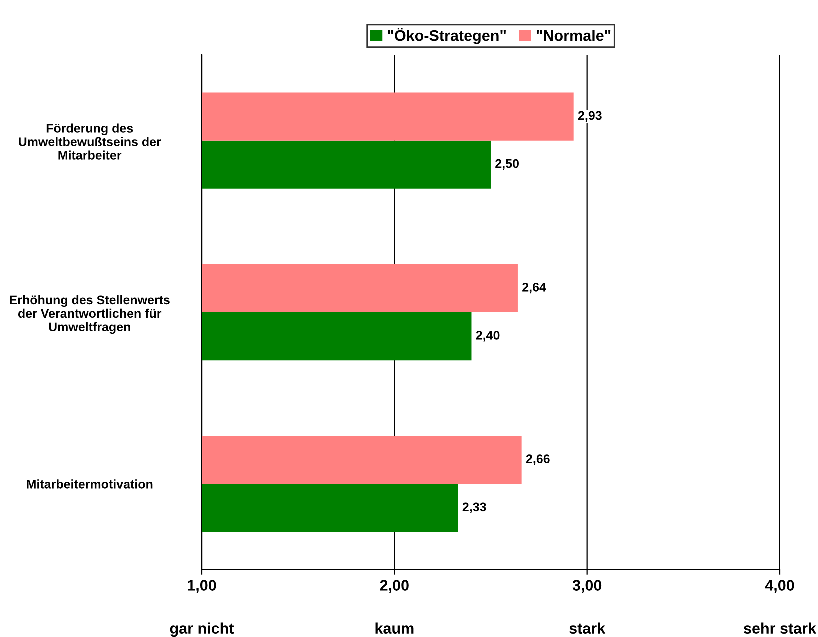 This screenshot has height=637, width=818. I want to click on text: kaum, so click(395, 628).